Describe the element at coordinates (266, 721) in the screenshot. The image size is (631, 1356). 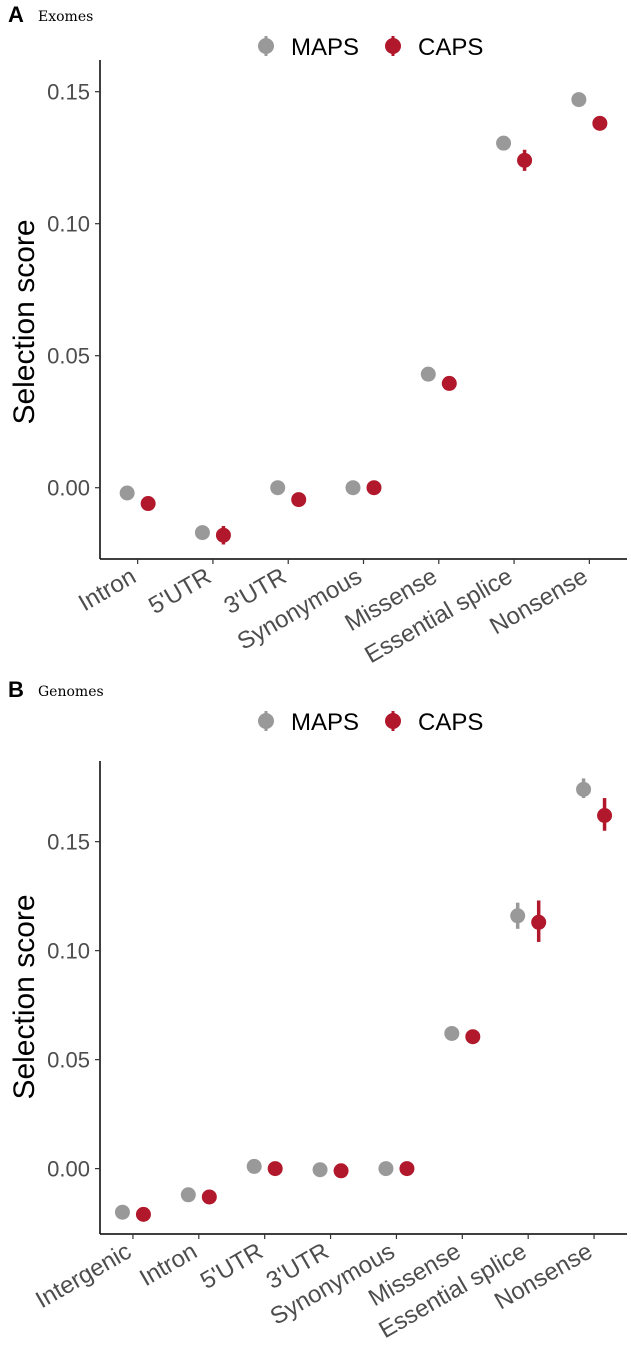
I see `legend-b-maps-marker` at that location.